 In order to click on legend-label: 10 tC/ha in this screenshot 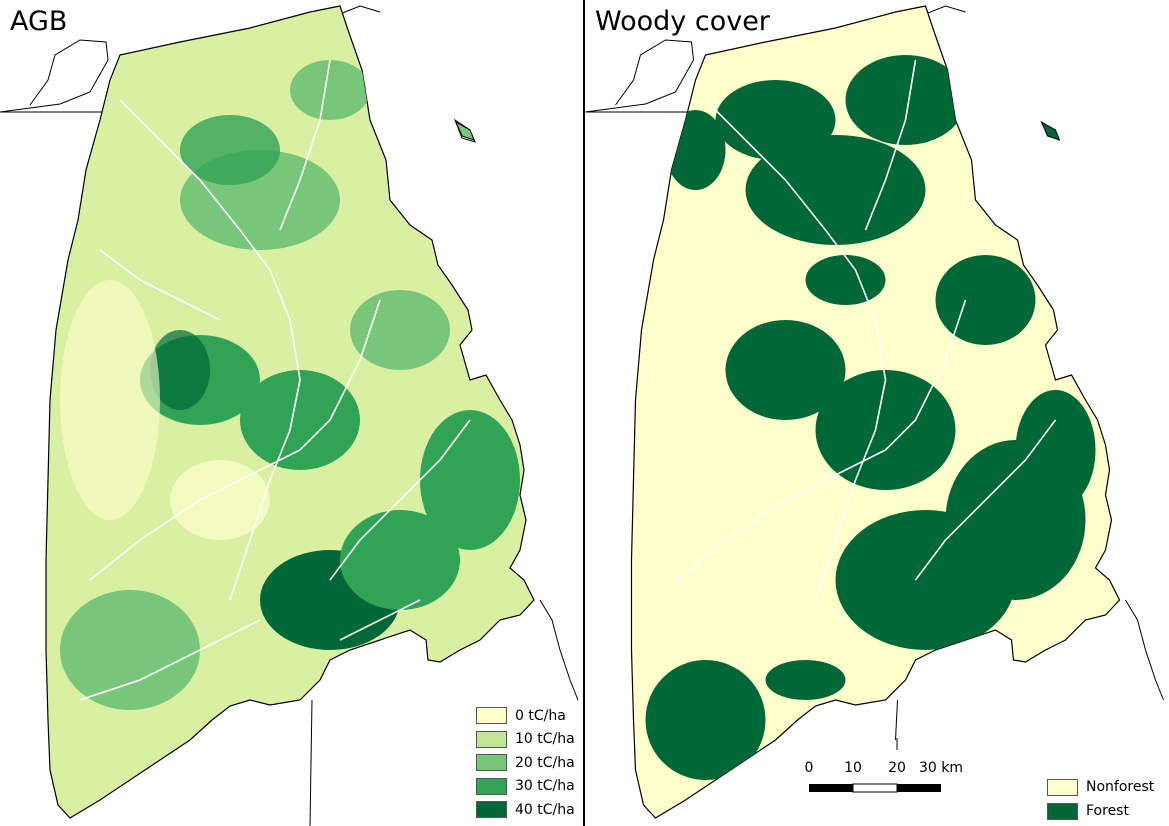, I will do `click(545, 739)`.